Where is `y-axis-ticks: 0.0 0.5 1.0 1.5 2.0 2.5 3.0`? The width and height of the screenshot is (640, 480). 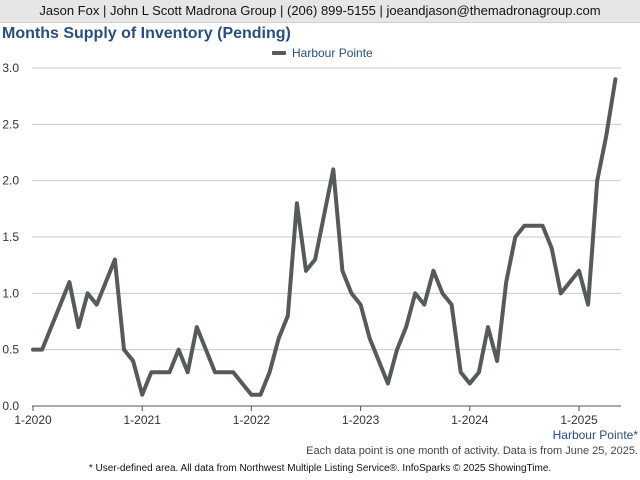
y-axis-ticks: 0.0 0.5 1.0 1.5 2.0 2.5 3.0 is located at coordinates (10, 237).